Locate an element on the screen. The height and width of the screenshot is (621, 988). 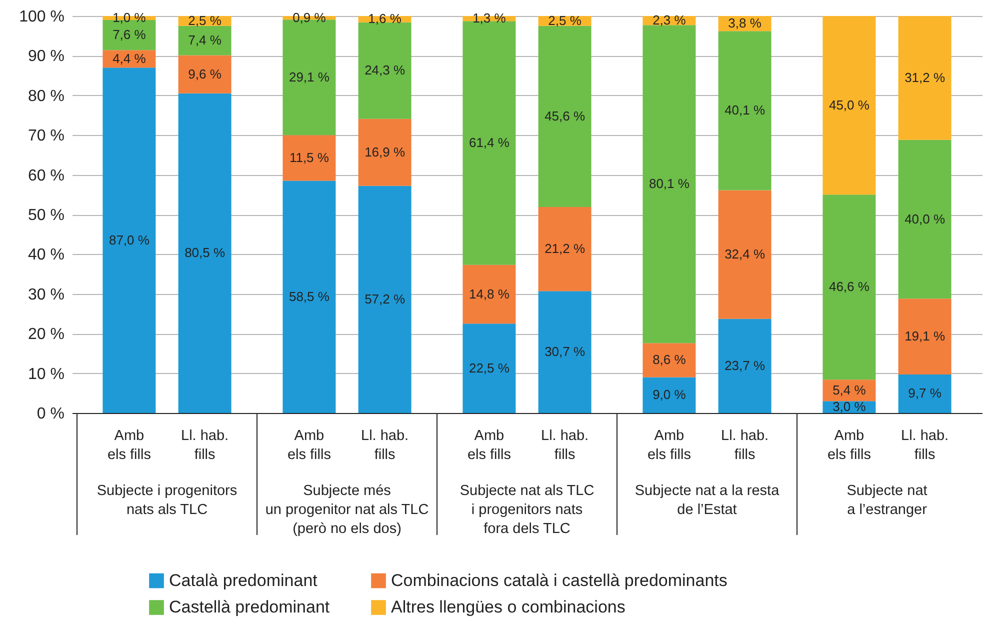
data-label: 3,8 % is located at coordinates (745, 23).